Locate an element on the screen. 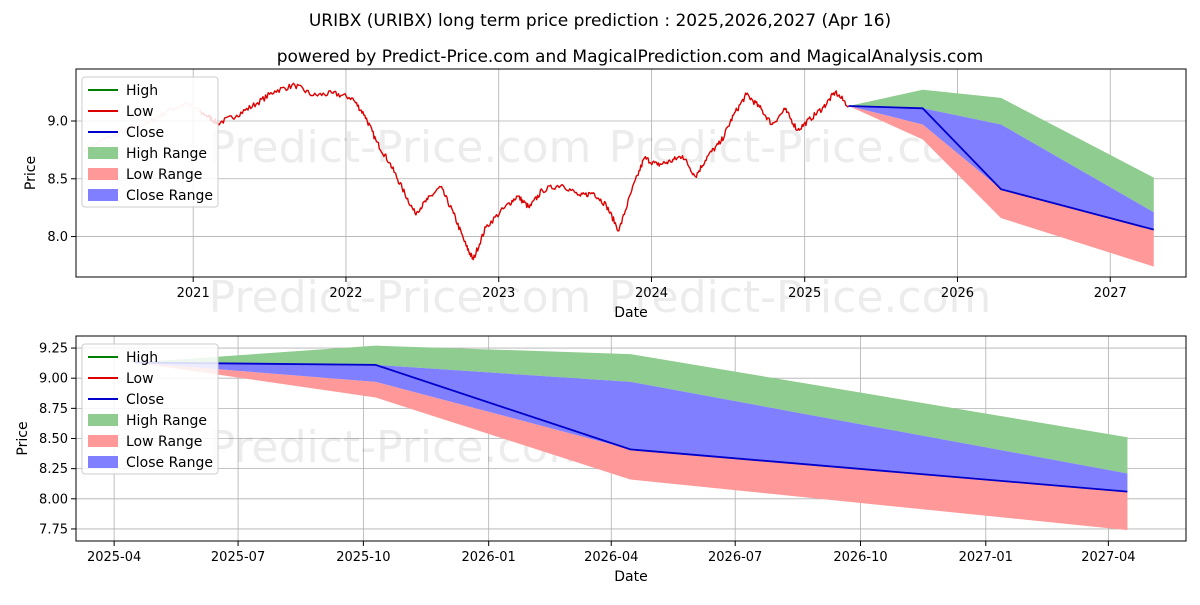 This screenshot has width=1200, height=605. x-tick-label: 2025-04 is located at coordinates (114, 557).